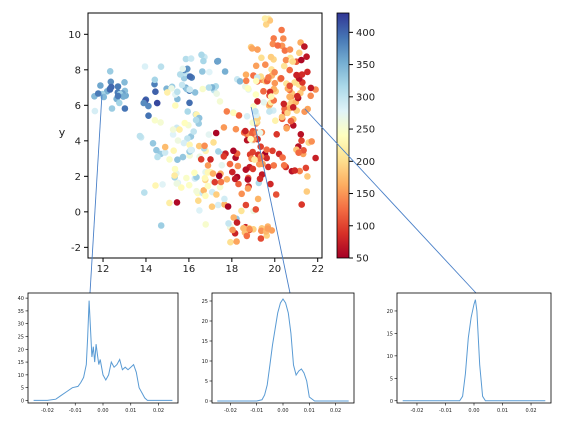 The image size is (570, 425). I want to click on density-line, so click(283, 350).